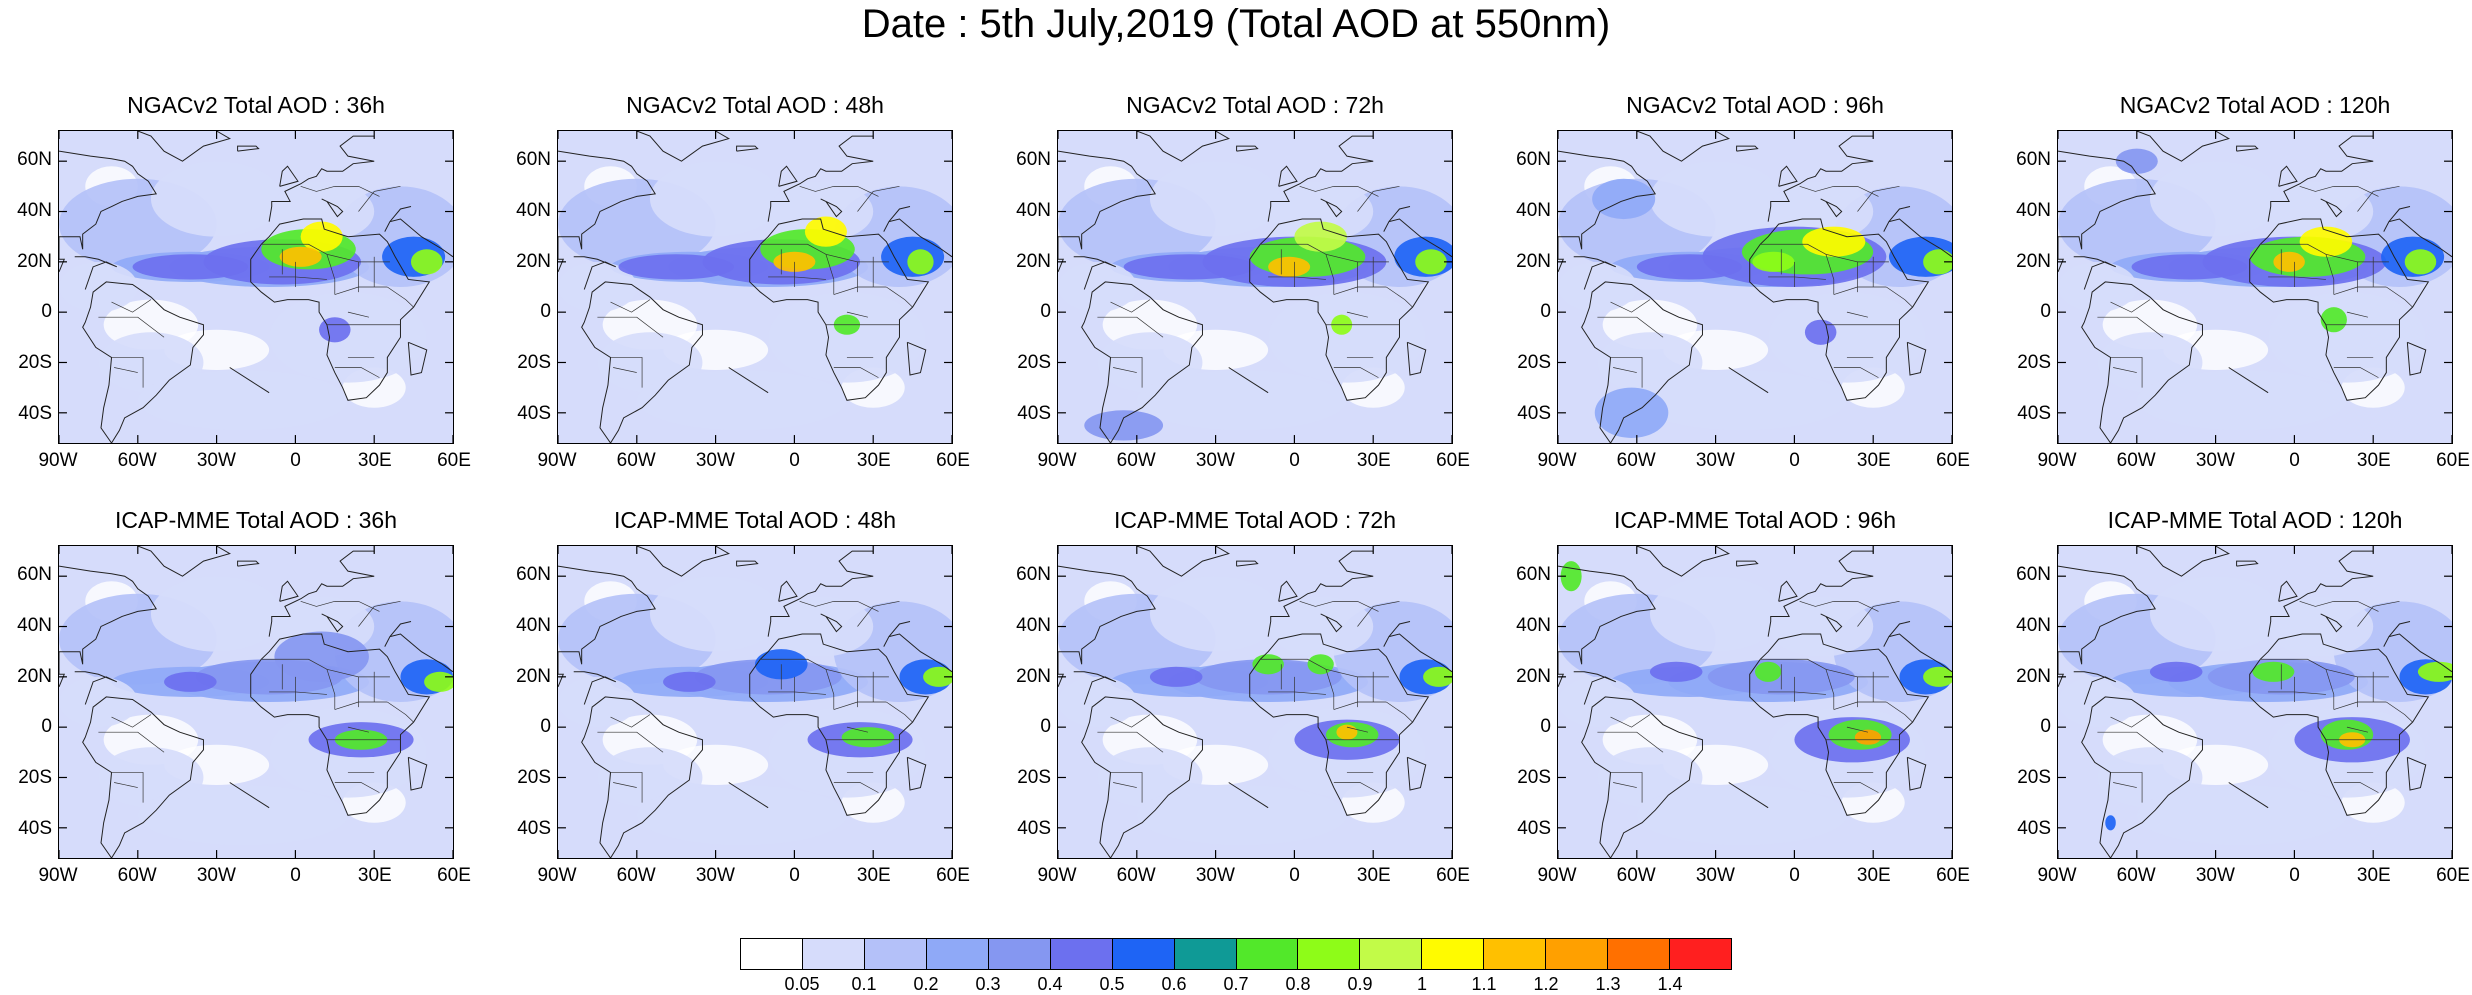 This screenshot has width=2472, height=995. I want to click on aod-map, so click(755, 287).